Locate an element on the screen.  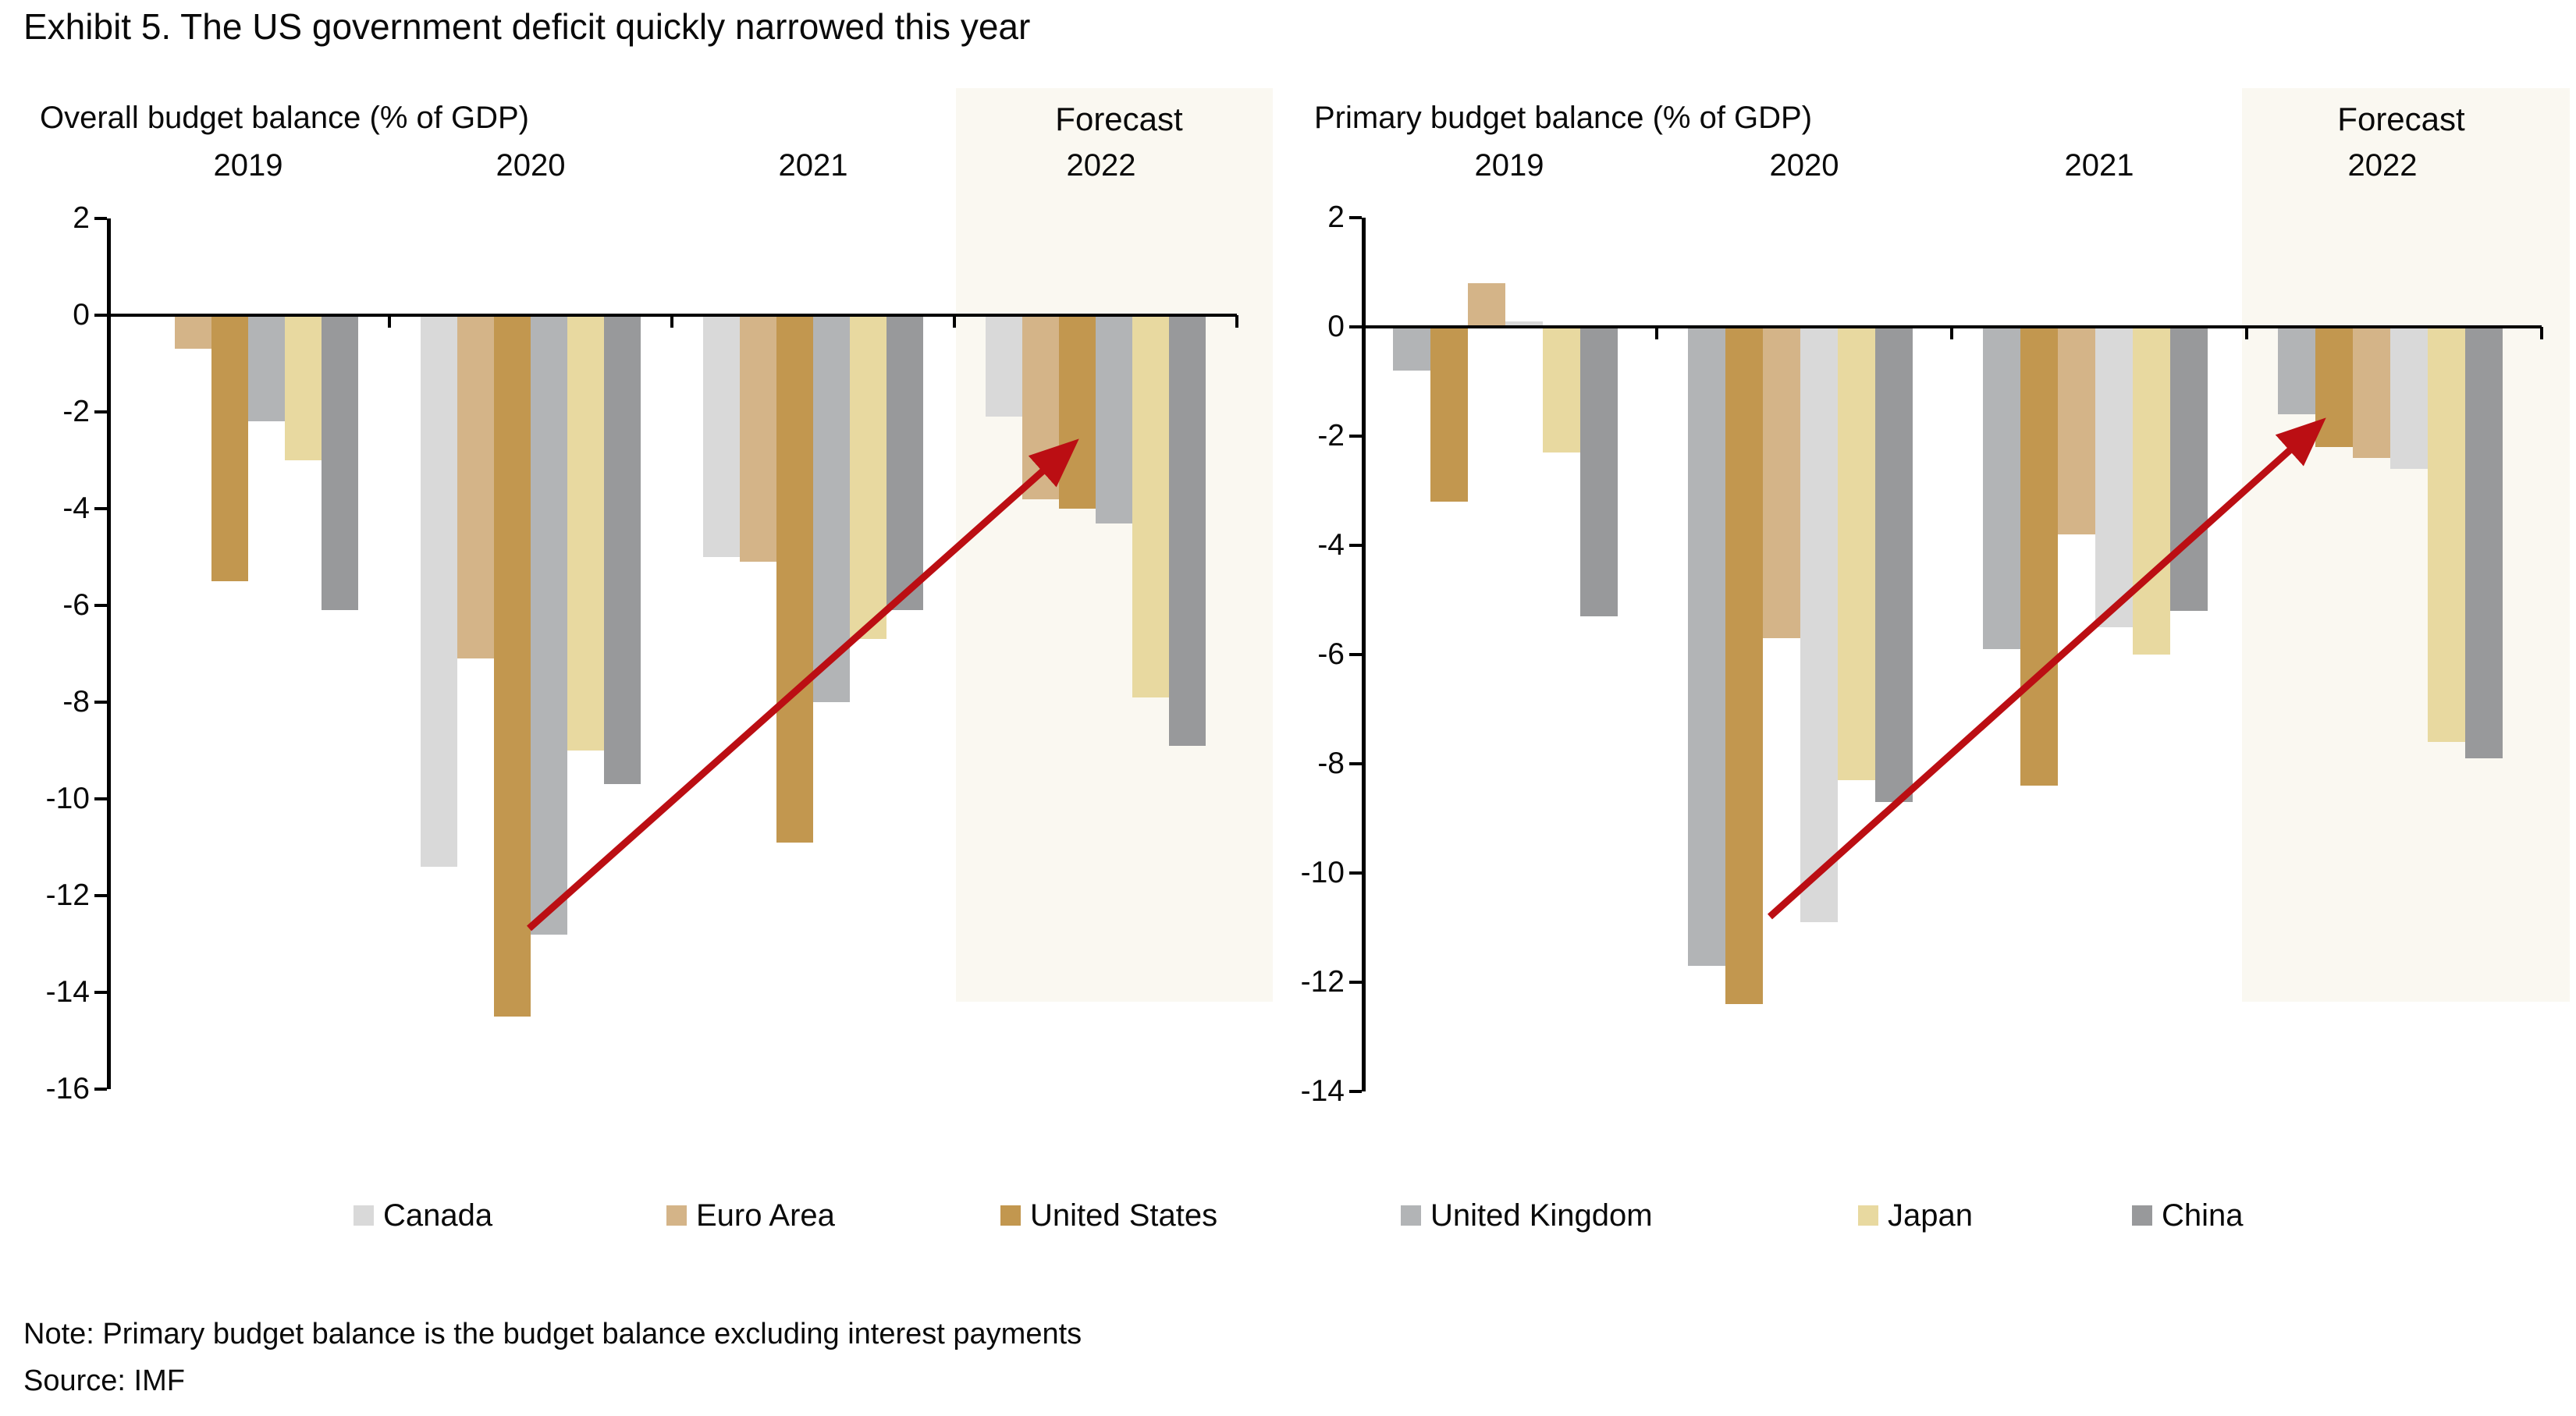
legend-item-united-kingdom: United Kingdom is located at coordinates (1527, 1215).